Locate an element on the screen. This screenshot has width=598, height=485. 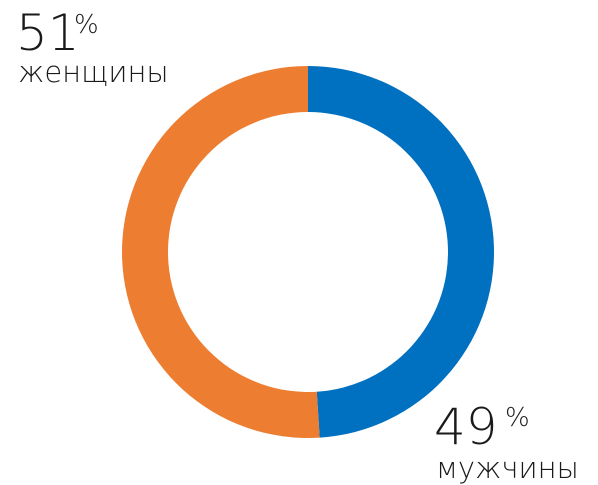
value-label: 51 is located at coordinates (48, 33).